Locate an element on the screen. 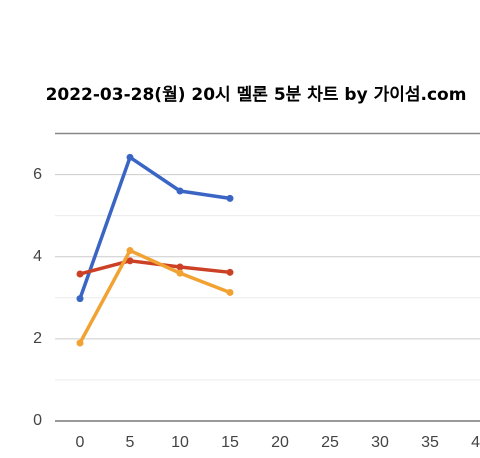 The width and height of the screenshot is (480, 458). y-tick-label: 2 is located at coordinates (37, 338).